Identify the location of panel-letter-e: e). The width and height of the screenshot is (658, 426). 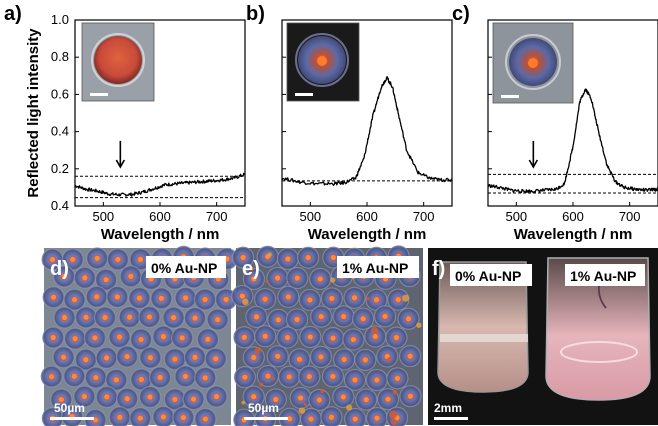
(251, 269).